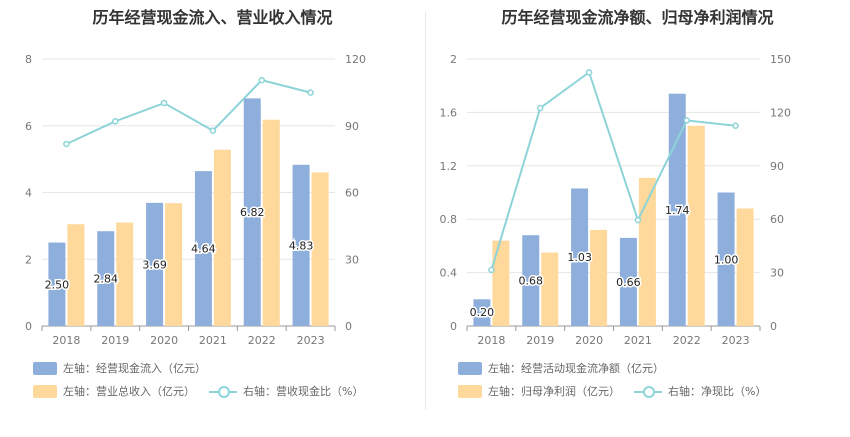 The height and width of the screenshot is (437, 850). What do you see at coordinates (174, 264) in the screenshot?
I see `left-bar-2020-secondary` at bounding box center [174, 264].